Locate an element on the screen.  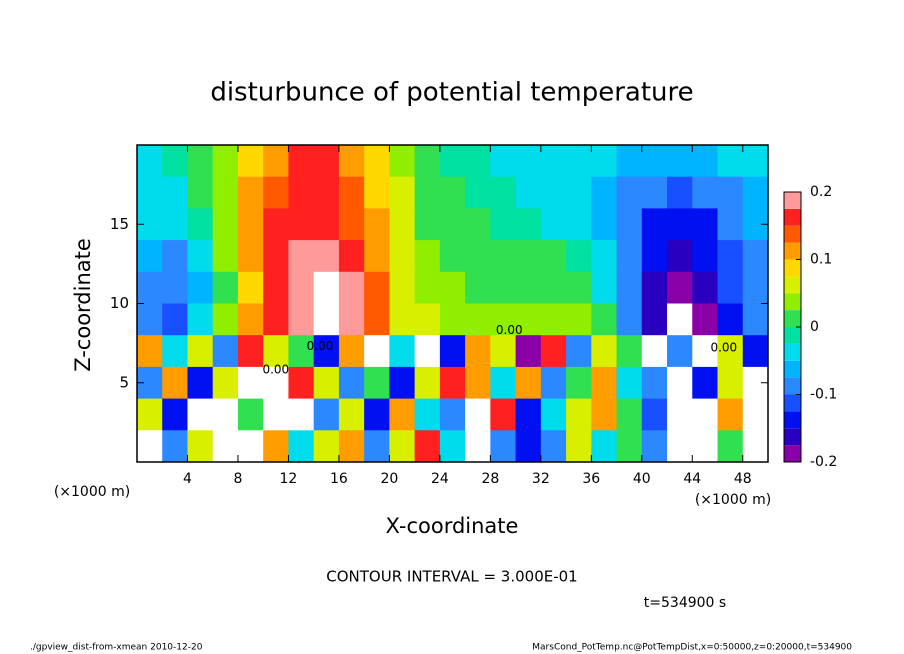
x-tick-label: 44 is located at coordinates (692, 479).